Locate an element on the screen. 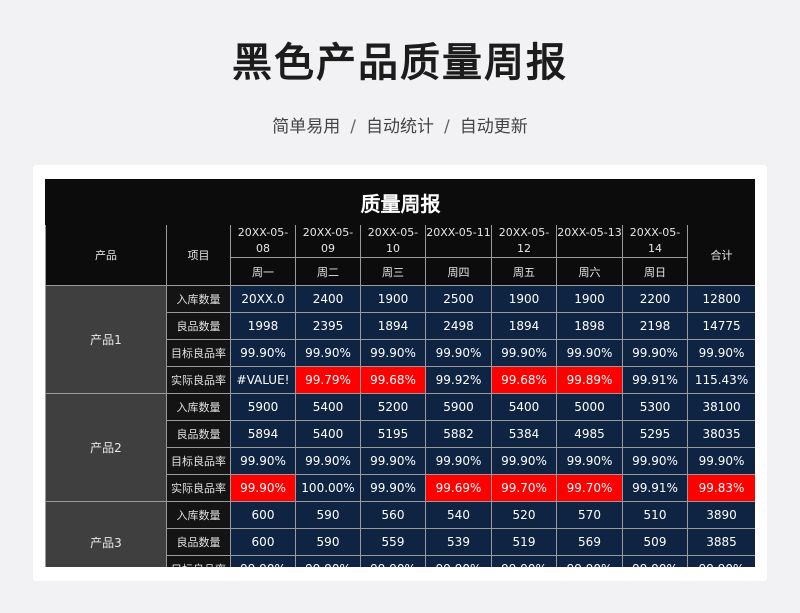 This screenshot has height=613, width=800. value-cell: 539 is located at coordinates (458, 542).